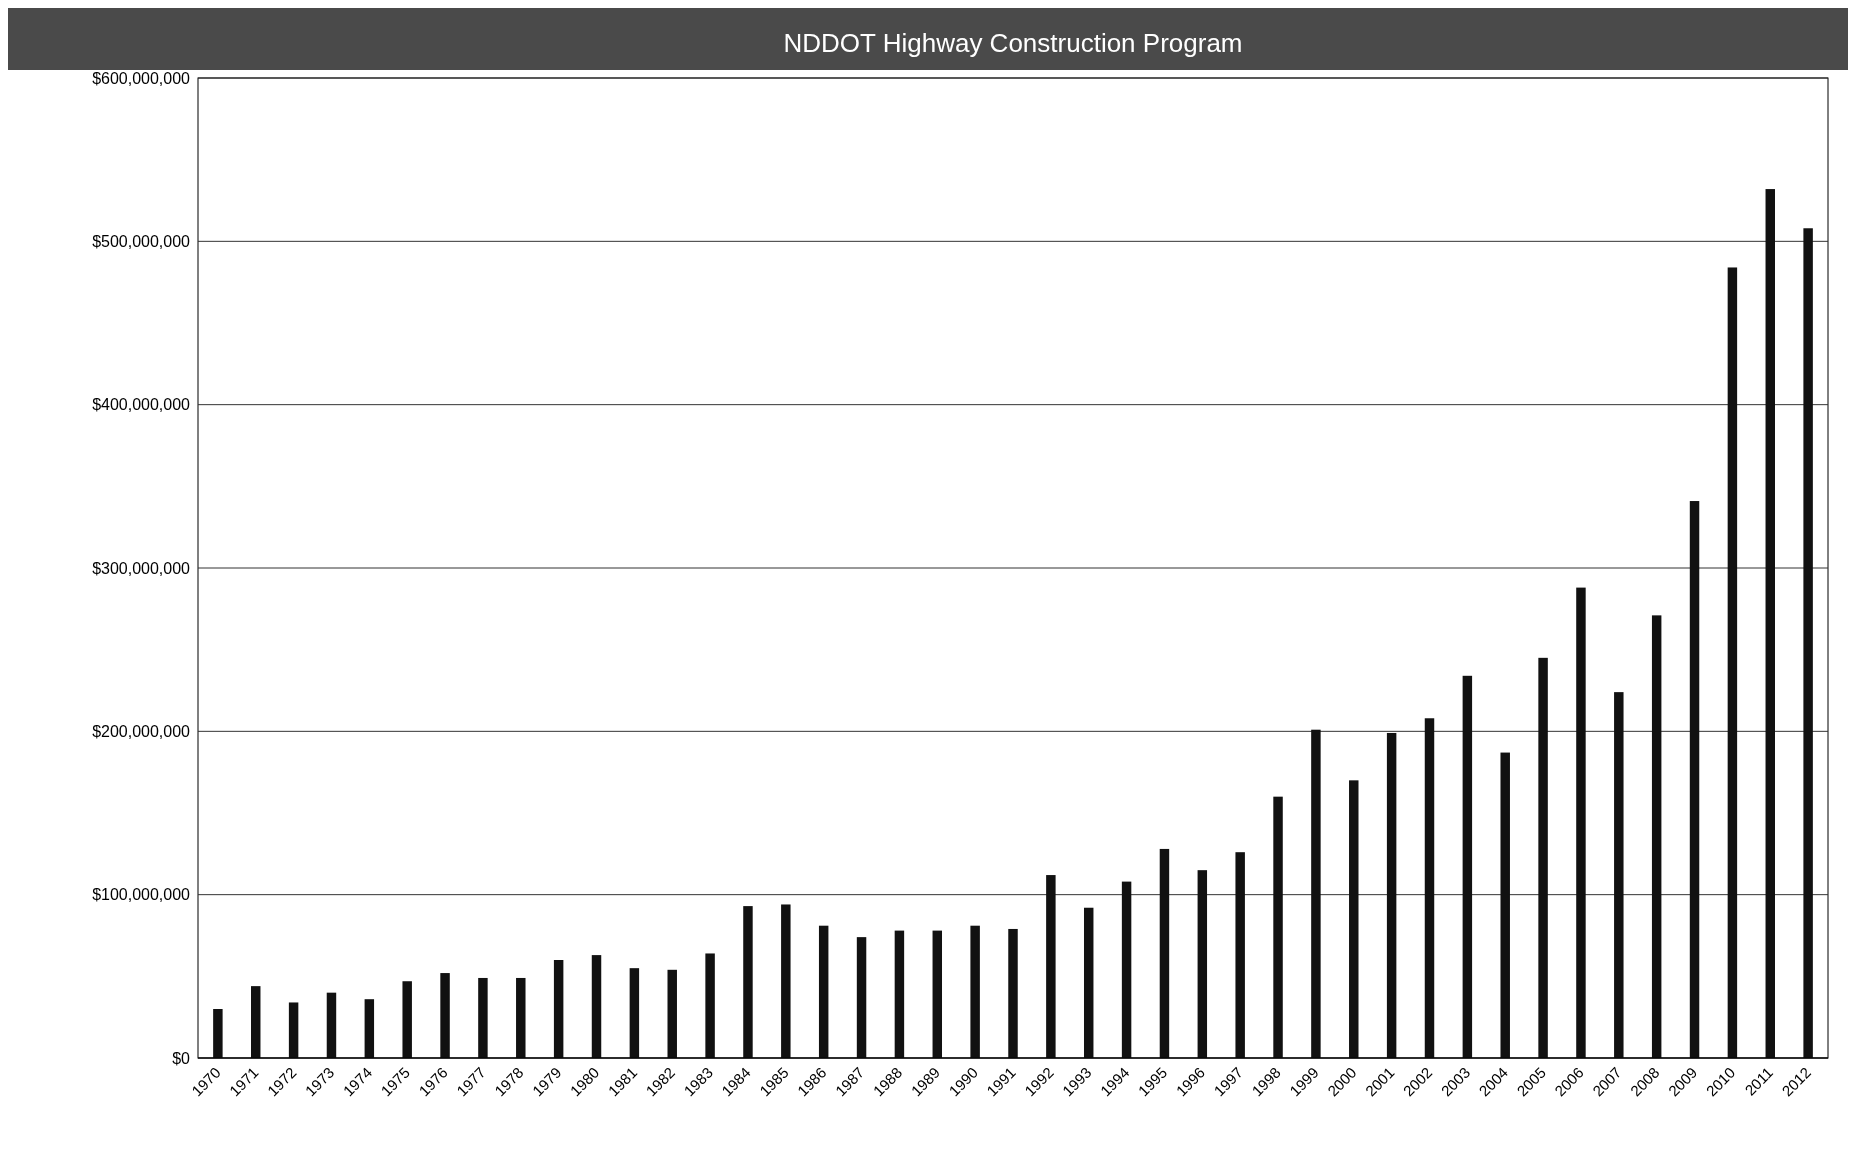 The width and height of the screenshot is (1860, 1153). Describe the element at coordinates (141, 78) in the screenshot. I see `y-tick-label: $600,000,000` at that location.